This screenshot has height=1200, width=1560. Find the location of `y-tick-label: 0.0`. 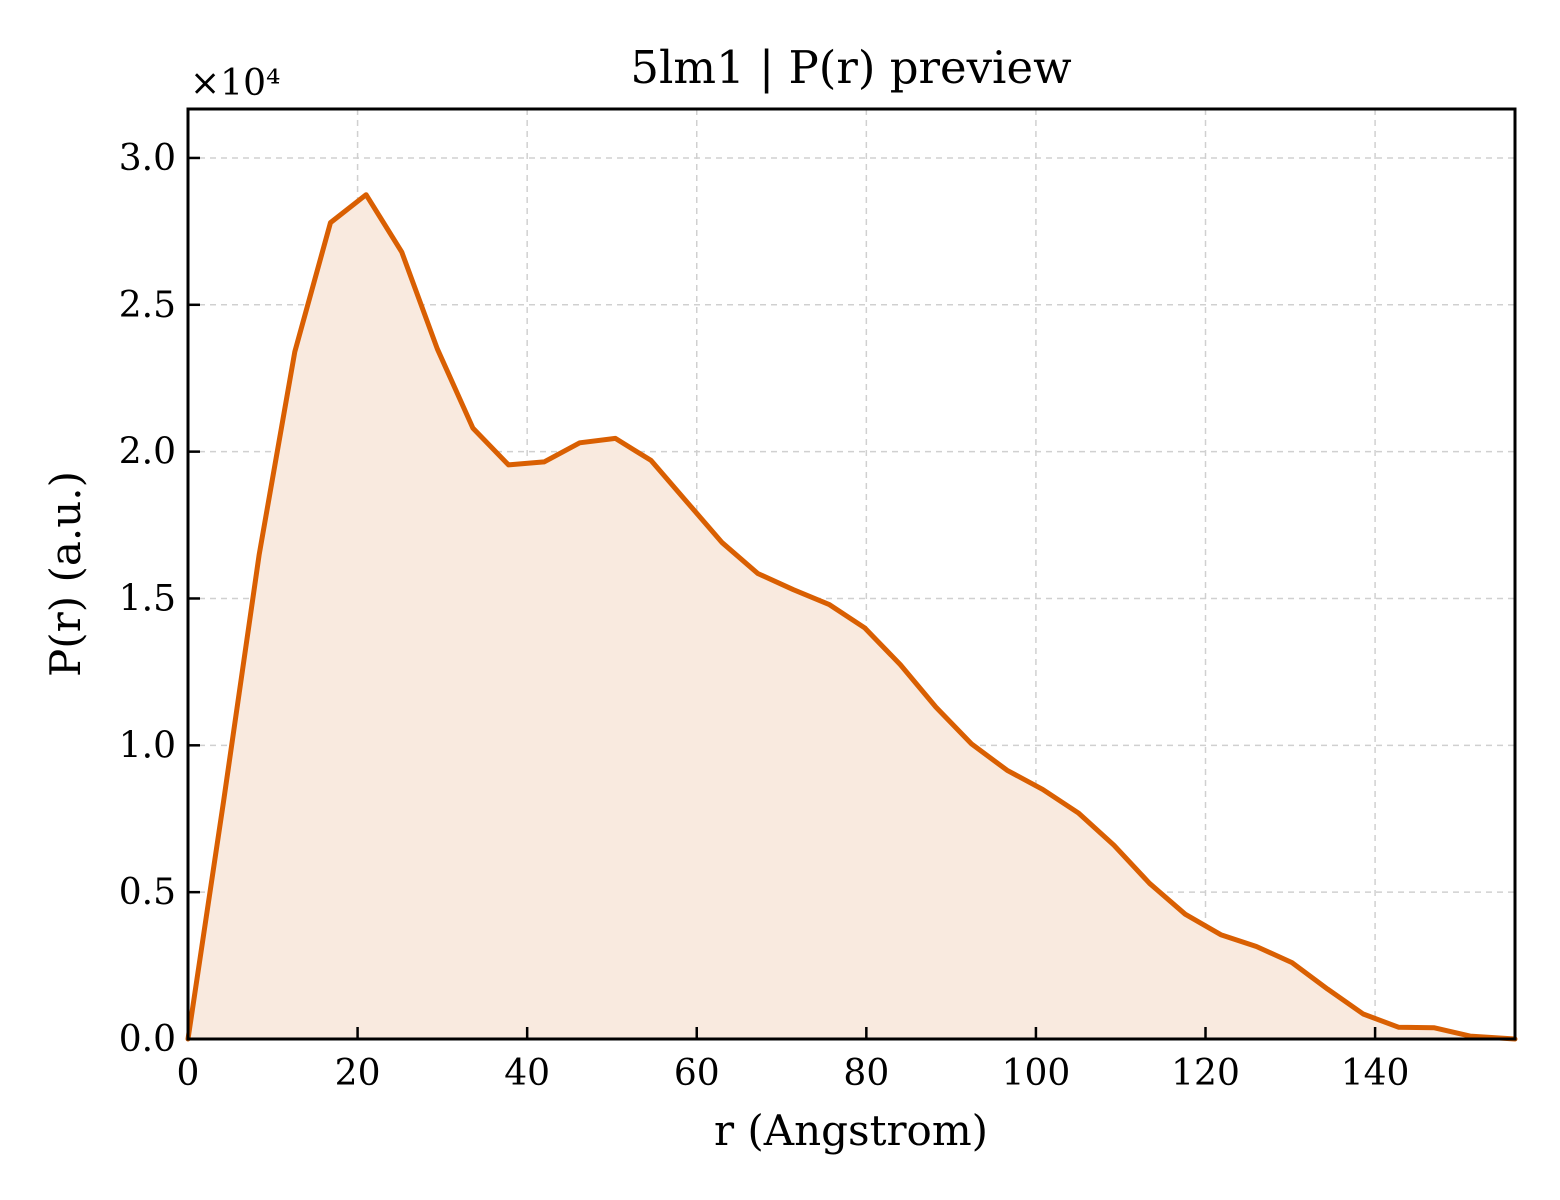

y-tick-label: 0.0 is located at coordinates (147, 1039).